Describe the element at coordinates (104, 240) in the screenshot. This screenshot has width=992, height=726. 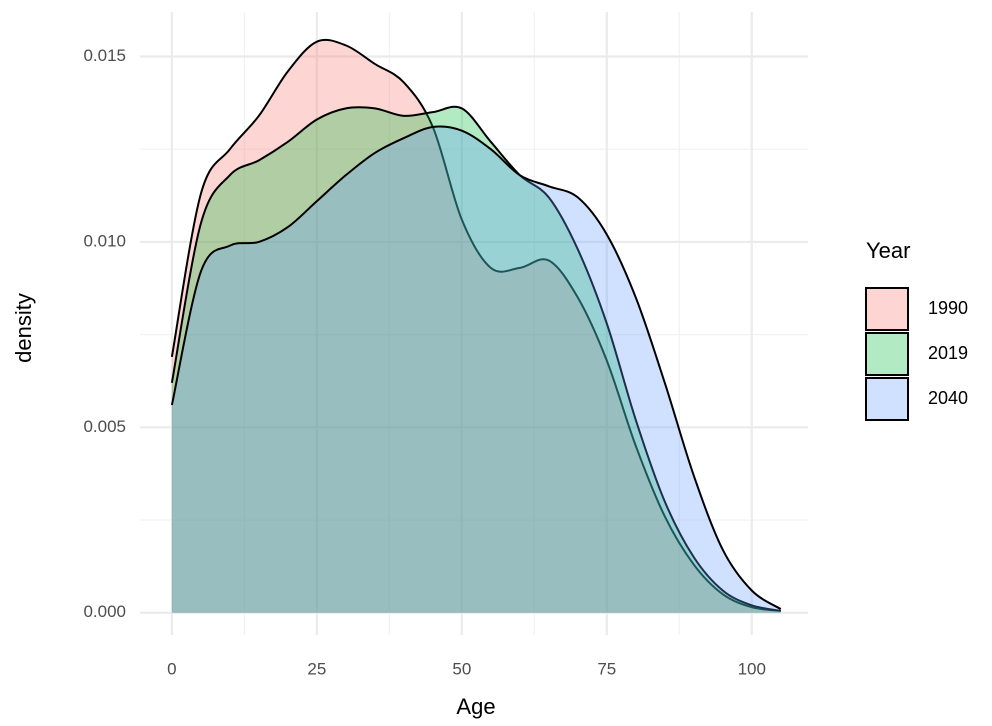
I see `y-tick-label: 0.010` at that location.